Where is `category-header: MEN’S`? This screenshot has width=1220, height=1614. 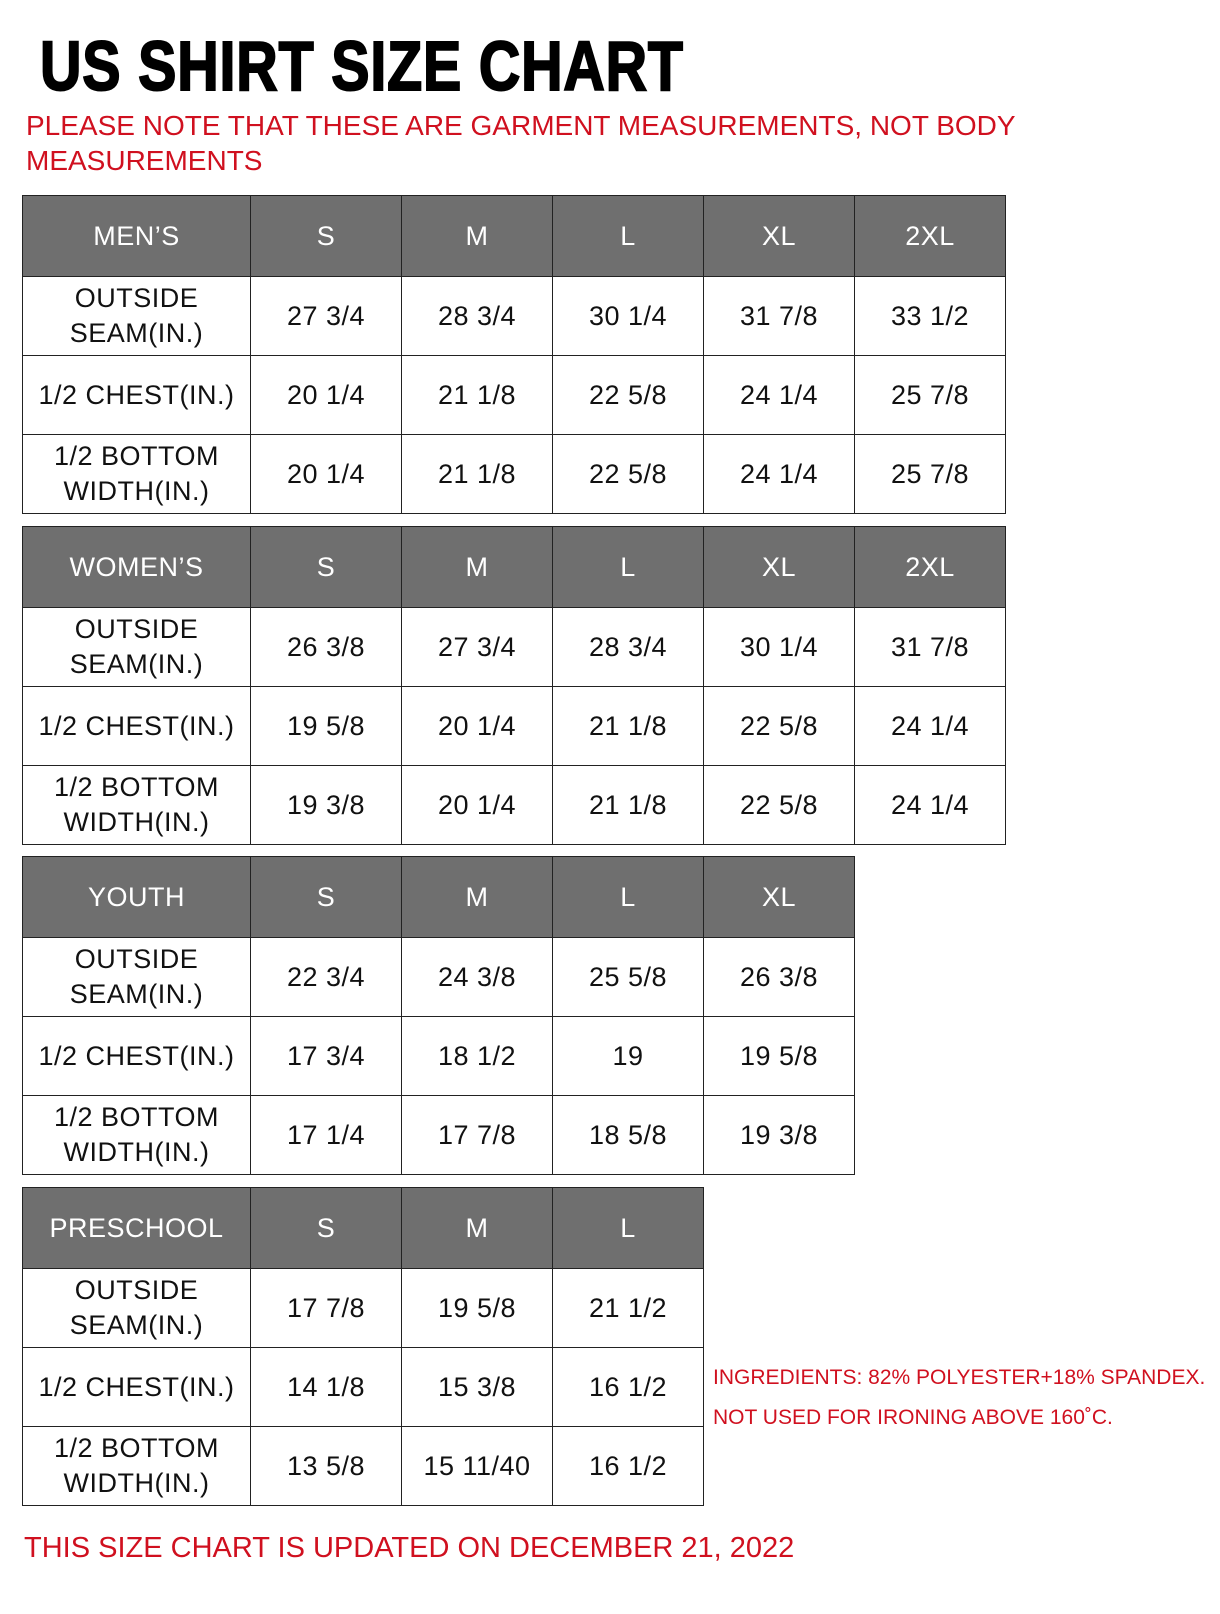
category-header: MEN’S is located at coordinates (136, 236).